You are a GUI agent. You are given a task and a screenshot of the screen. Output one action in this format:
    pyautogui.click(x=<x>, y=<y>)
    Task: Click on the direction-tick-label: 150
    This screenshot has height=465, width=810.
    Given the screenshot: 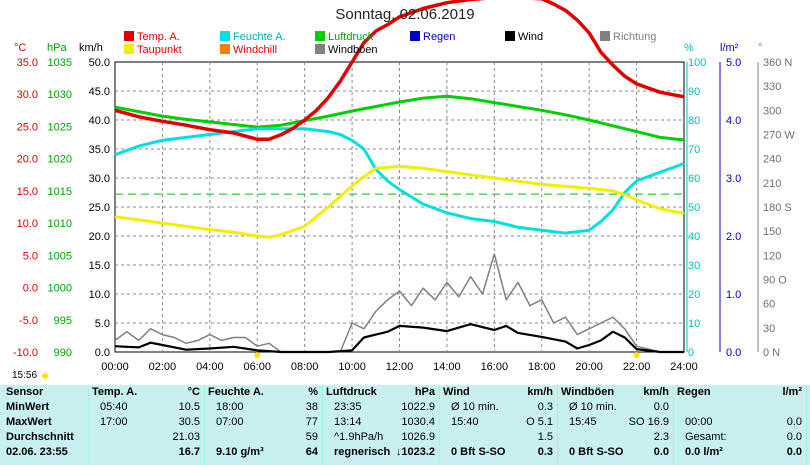 What is the action you would take?
    pyautogui.click(x=772, y=232)
    